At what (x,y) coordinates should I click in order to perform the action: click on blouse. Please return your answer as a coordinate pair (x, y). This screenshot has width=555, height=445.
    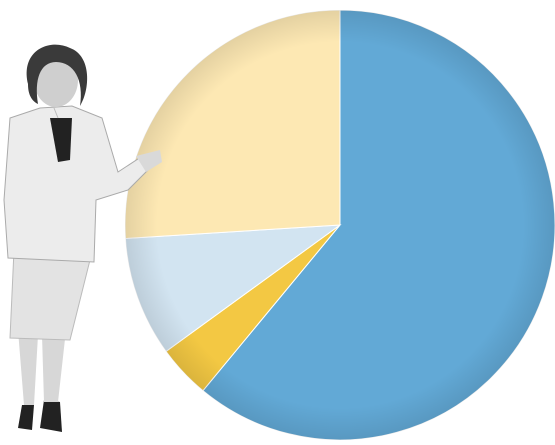
    Looking at the image, I should click on (61, 140).